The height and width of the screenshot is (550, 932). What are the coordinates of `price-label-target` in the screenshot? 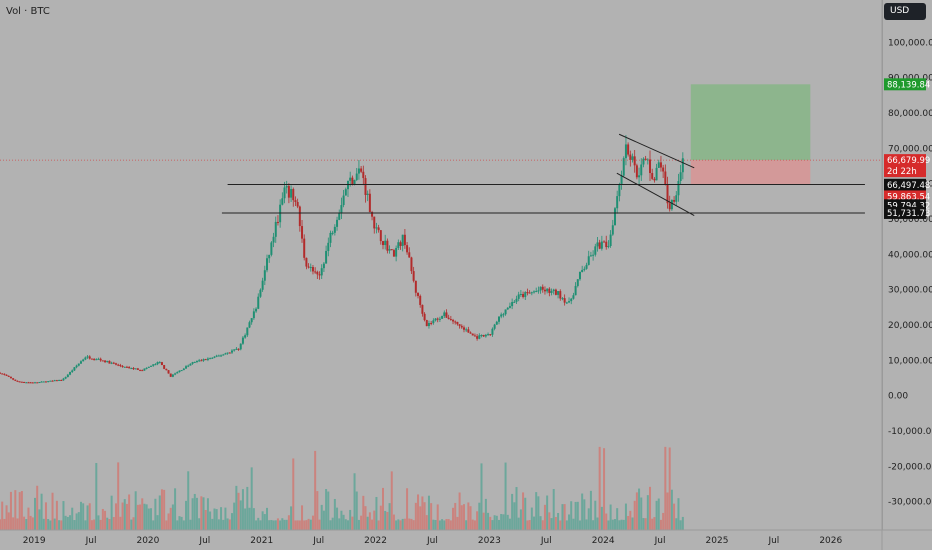 It's located at (905, 84).